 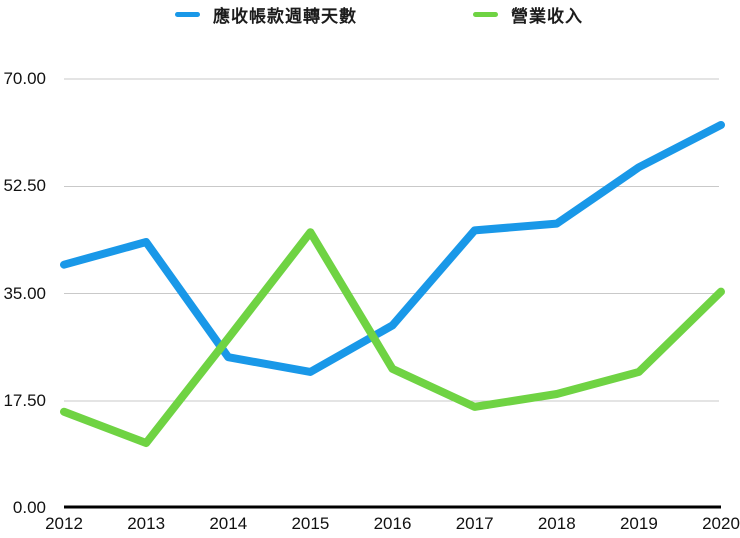 I want to click on x-tick-label-2018: 2018, so click(x=556, y=523).